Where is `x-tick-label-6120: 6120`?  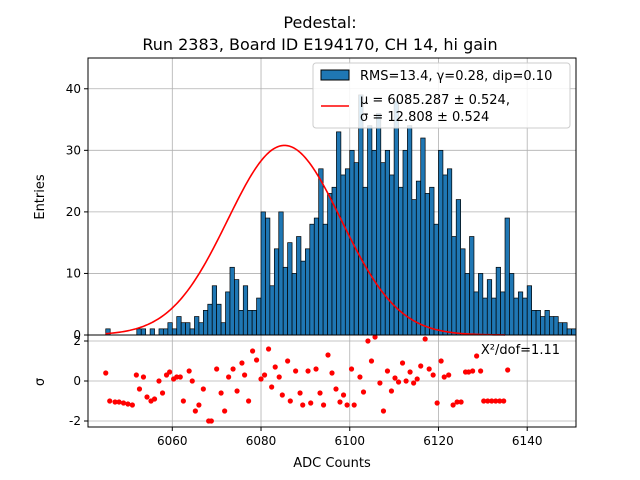
x-tick-label-6120: 6120 is located at coordinates (438, 441).